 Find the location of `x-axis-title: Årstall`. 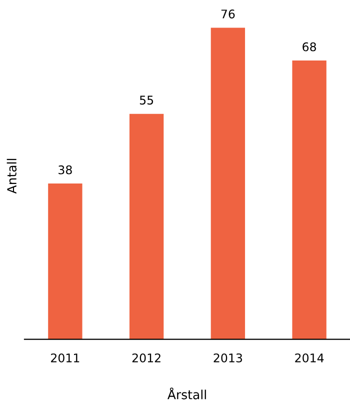

x-axis-title: Årstall is located at coordinates (186, 394).